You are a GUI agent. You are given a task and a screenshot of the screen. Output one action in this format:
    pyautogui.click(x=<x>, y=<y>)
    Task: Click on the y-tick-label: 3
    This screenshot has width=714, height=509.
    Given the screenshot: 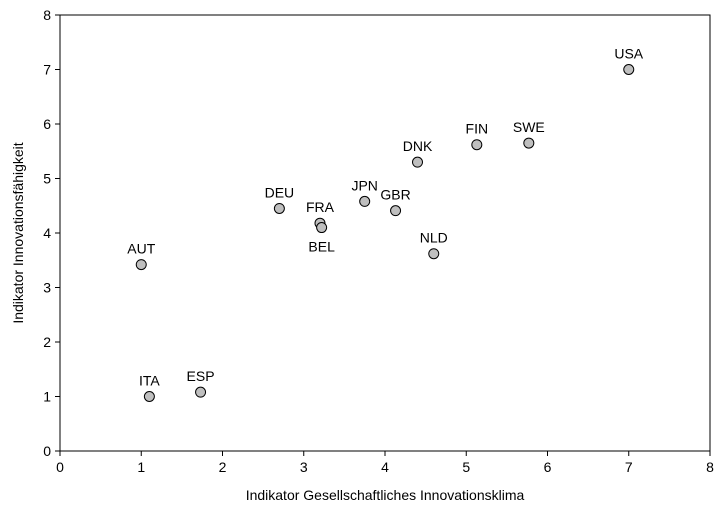 What is the action you would take?
    pyautogui.click(x=47, y=288)
    